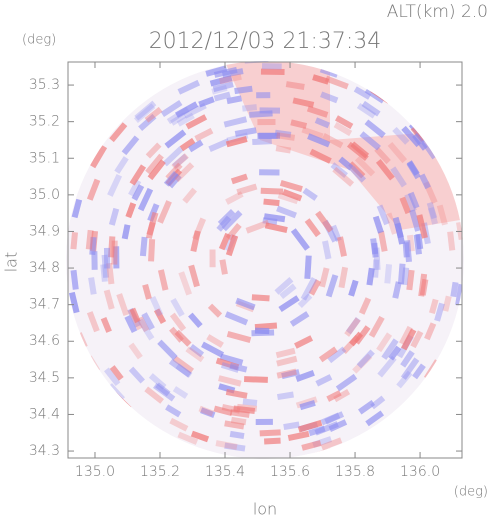 Image resolution: width=491 pixels, height=521 pixels. What do you see at coordinates (290, 472) in the screenshot?
I see `x-tick-label: 135.6` at bounding box center [290, 472].